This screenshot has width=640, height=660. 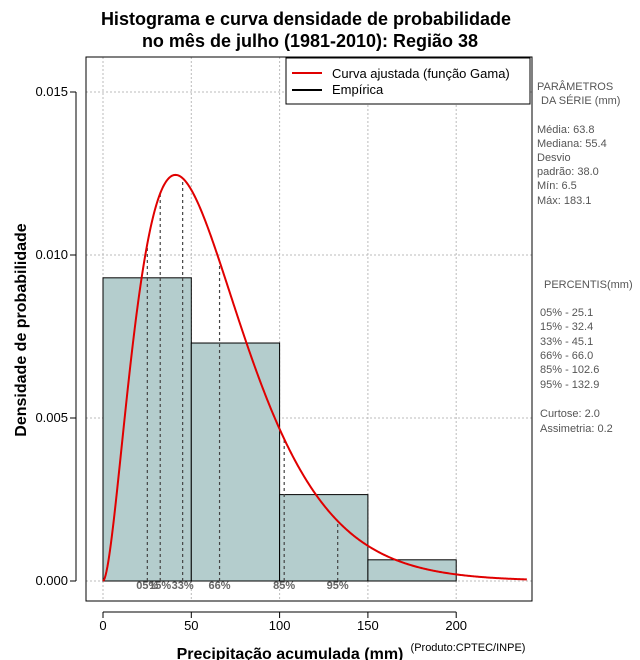 I want to click on shape-panel: Curtose: 2.0 Assimetria: 0.2, so click(x=576, y=421).